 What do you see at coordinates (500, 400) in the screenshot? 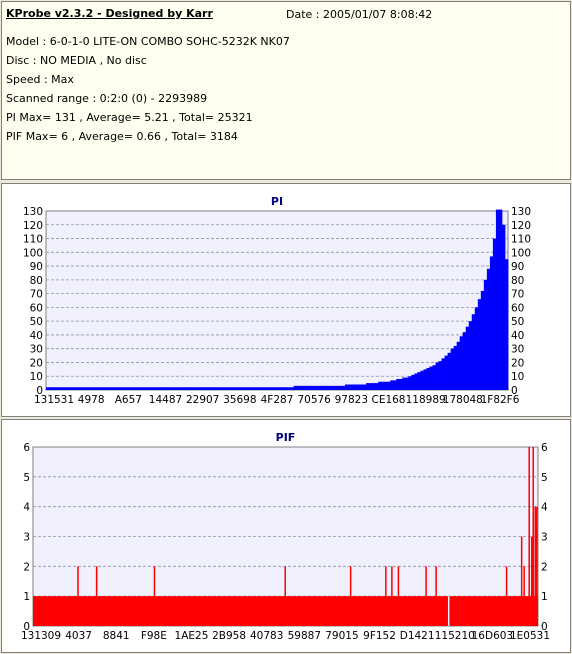
I see `x-tick: 1F82F6` at bounding box center [500, 400].